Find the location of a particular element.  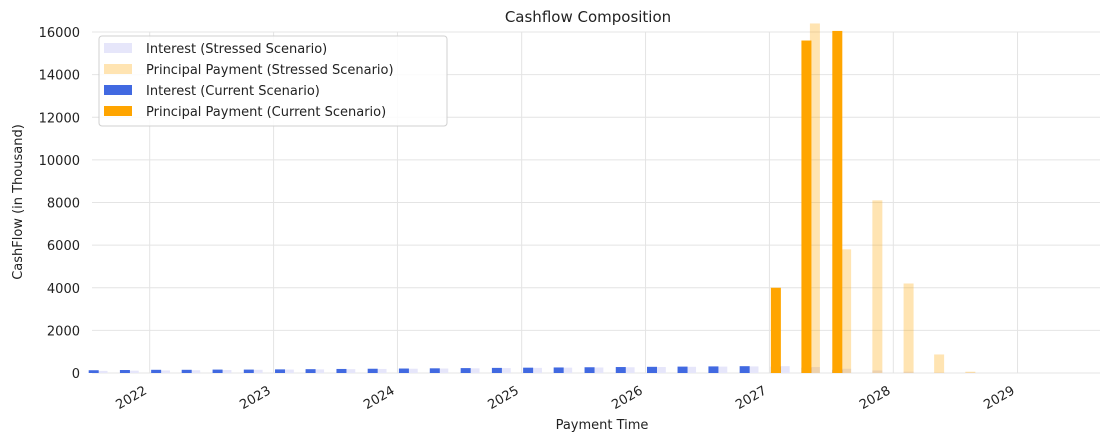

y-tick-label: 12000 is located at coordinates (59, 118).